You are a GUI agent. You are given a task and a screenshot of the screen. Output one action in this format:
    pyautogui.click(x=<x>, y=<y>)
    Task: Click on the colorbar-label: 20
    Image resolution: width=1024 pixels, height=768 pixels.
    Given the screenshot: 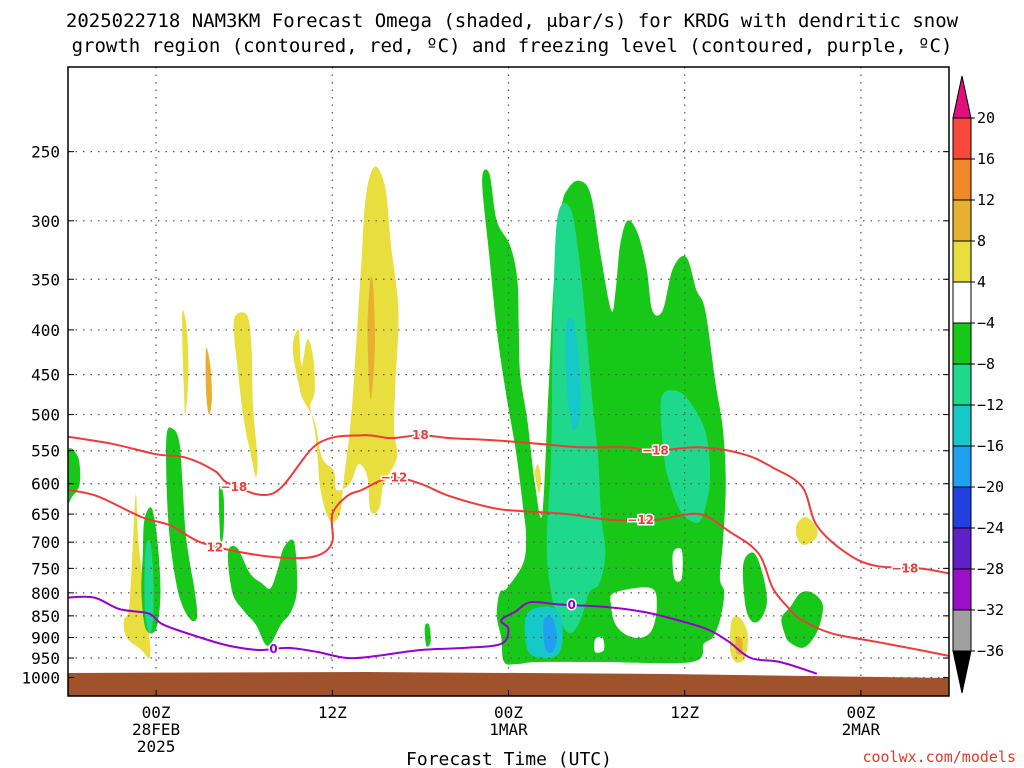 What is the action you would take?
    pyautogui.click(x=986, y=118)
    